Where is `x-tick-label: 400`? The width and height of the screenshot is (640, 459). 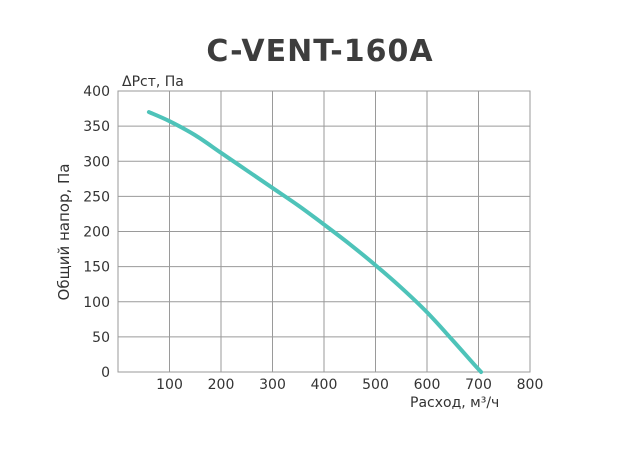
x-tick-label: 400 is located at coordinates (324, 385).